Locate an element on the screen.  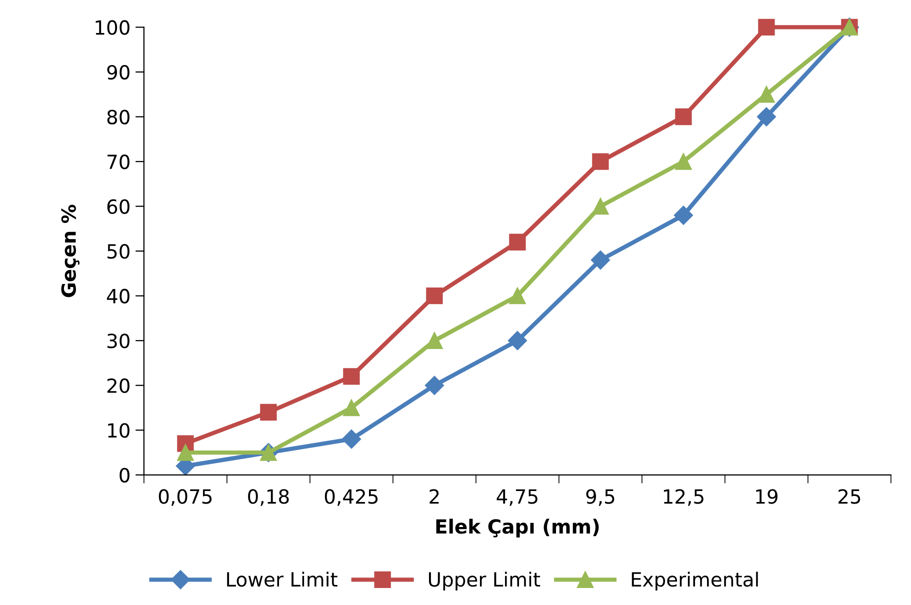
y-tick-label: 100 is located at coordinates (113, 27).